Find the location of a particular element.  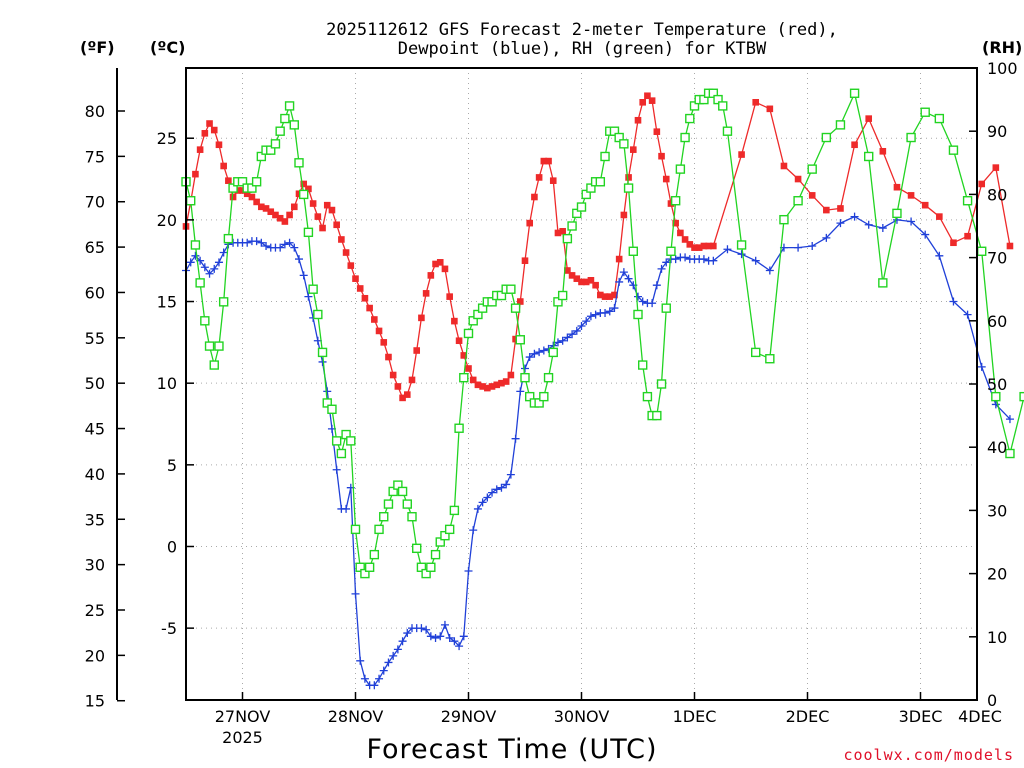

rh-tick-label: 30 is located at coordinates (997, 510).